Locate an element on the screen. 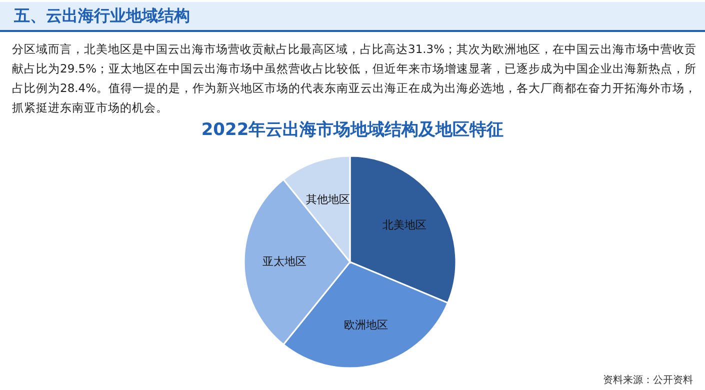  text: 资料来源：公开资料 is located at coordinates (648, 380).